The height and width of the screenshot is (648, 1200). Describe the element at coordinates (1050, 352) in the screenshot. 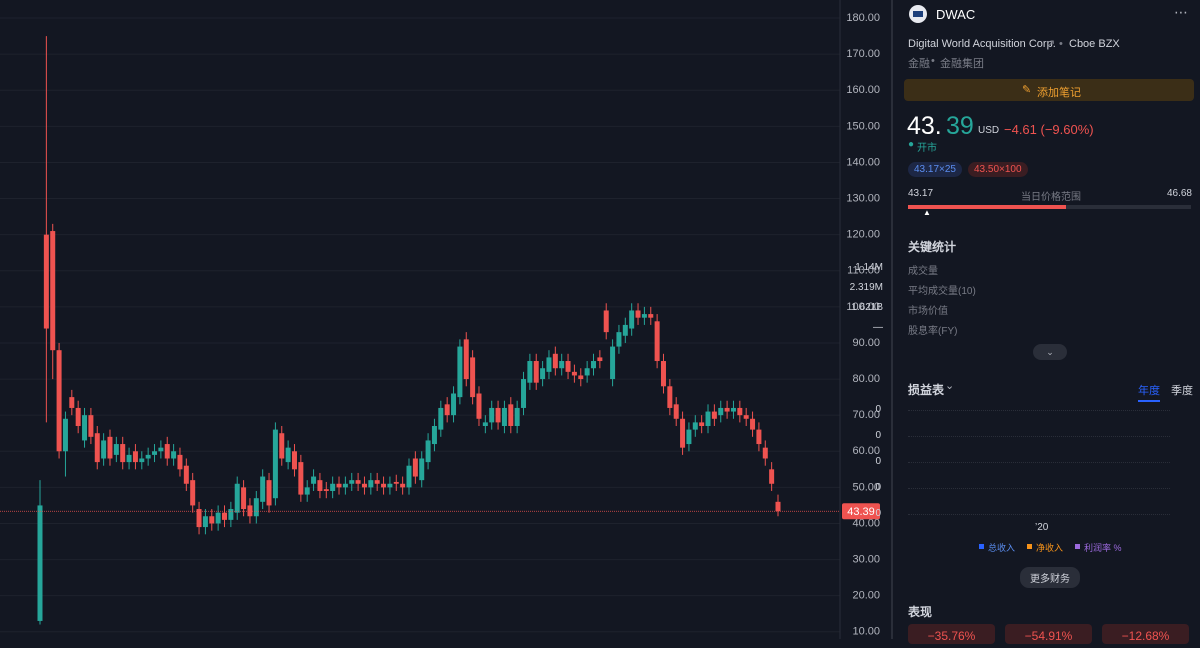

I see `expand-button: ⌄` at that location.